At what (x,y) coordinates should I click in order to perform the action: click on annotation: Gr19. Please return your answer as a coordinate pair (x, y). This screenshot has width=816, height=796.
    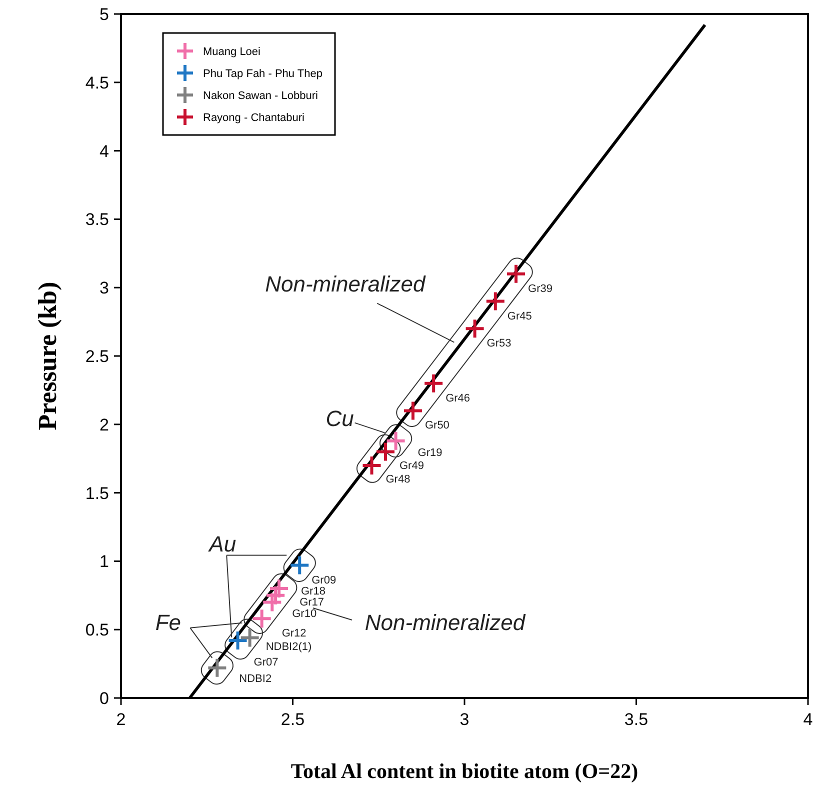
    Looking at the image, I should click on (430, 452).